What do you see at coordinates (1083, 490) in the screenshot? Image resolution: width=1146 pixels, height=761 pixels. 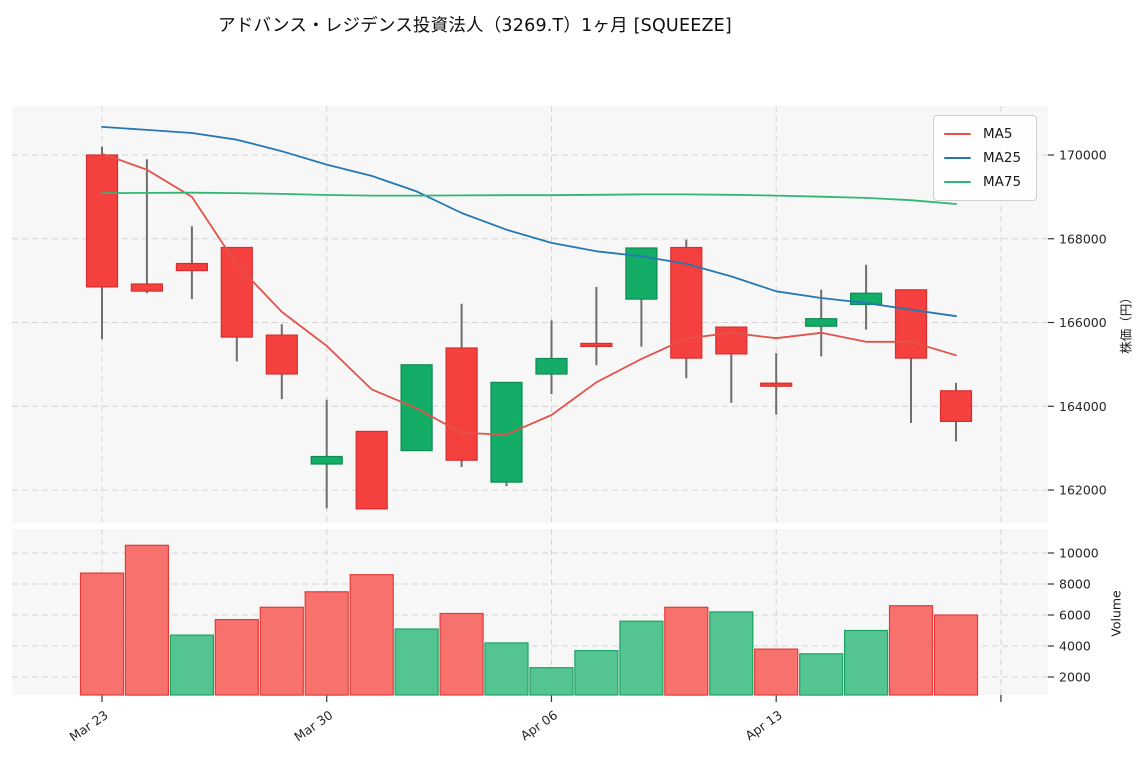 I see `price-tick-label: 162000` at bounding box center [1083, 490].